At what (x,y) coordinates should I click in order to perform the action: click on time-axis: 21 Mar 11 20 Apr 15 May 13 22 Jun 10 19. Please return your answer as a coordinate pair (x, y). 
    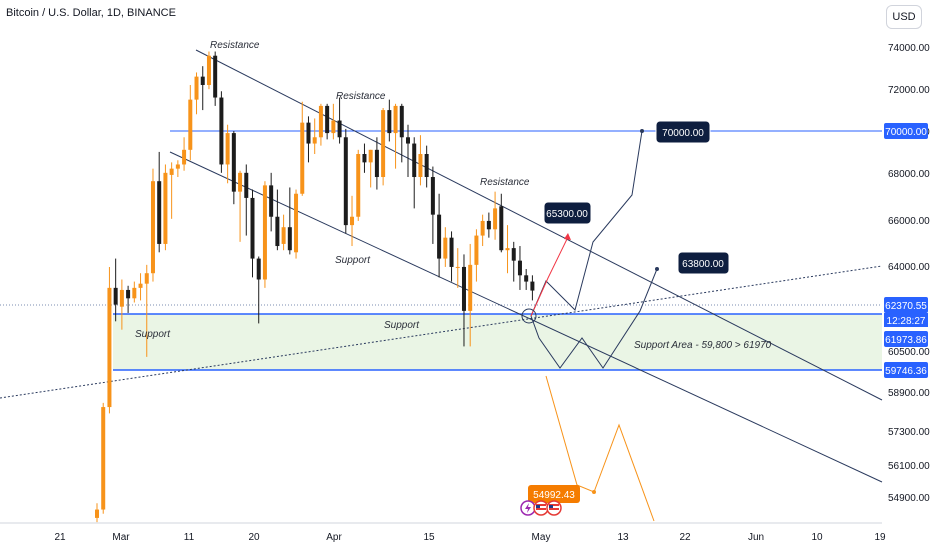
    Looking at the image, I should click on (470, 537).